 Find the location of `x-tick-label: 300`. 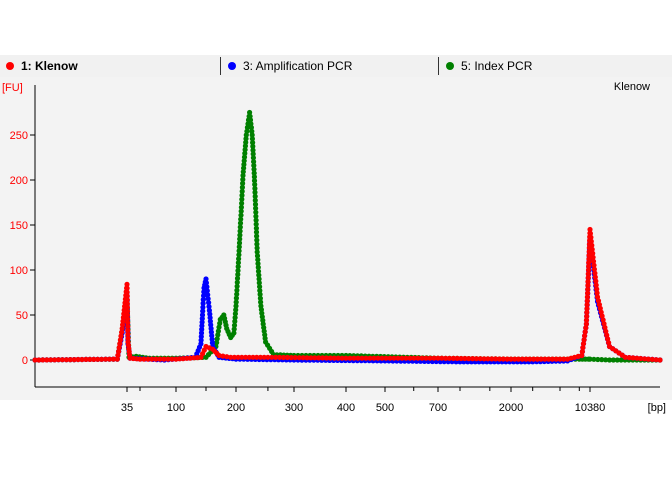

x-tick-label: 300 is located at coordinates (294, 408).